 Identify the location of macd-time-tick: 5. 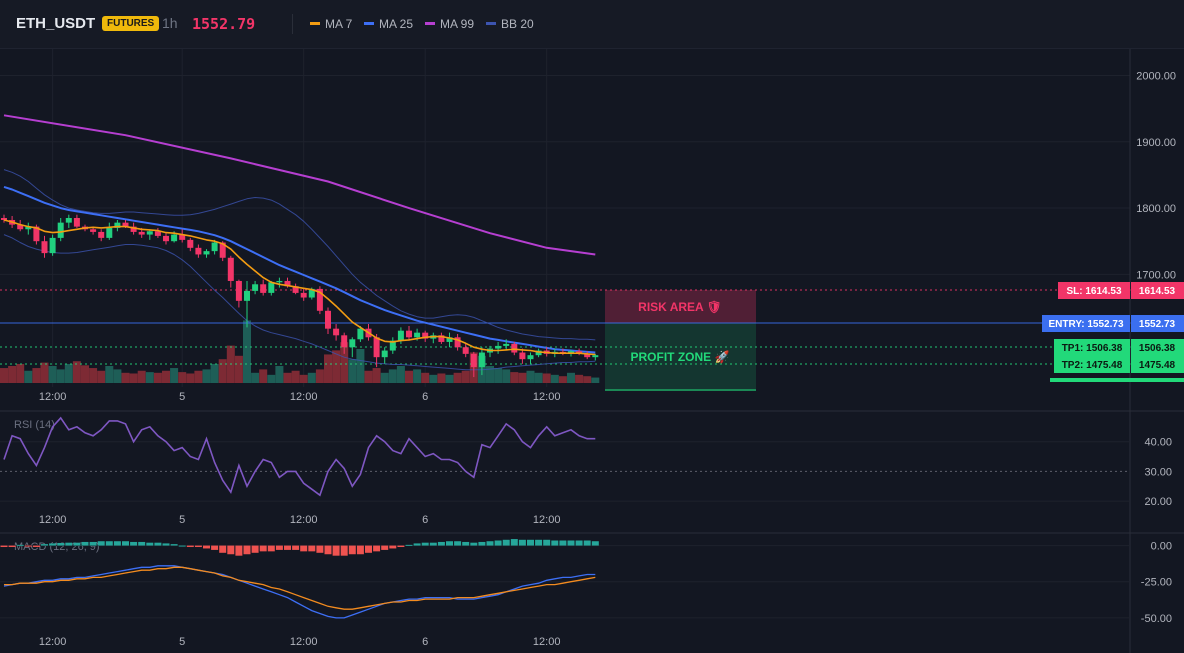
(182, 642).